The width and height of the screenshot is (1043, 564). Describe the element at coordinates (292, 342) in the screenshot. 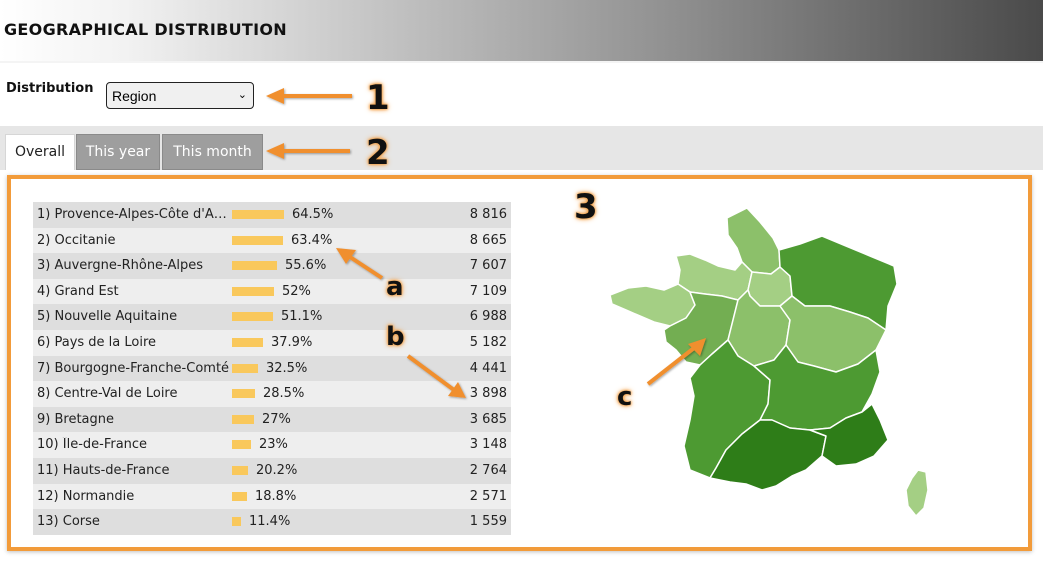

I see `percent-value: 37.9%` at that location.